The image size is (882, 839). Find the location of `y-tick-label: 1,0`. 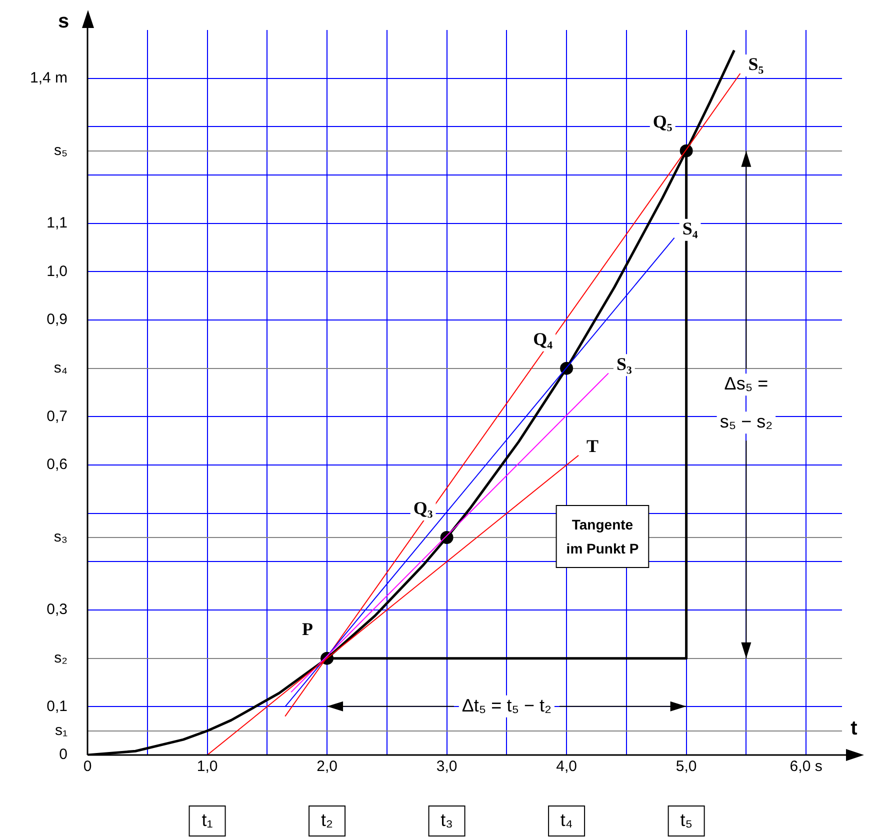

y-tick-label: 1,0 is located at coordinates (57, 271).